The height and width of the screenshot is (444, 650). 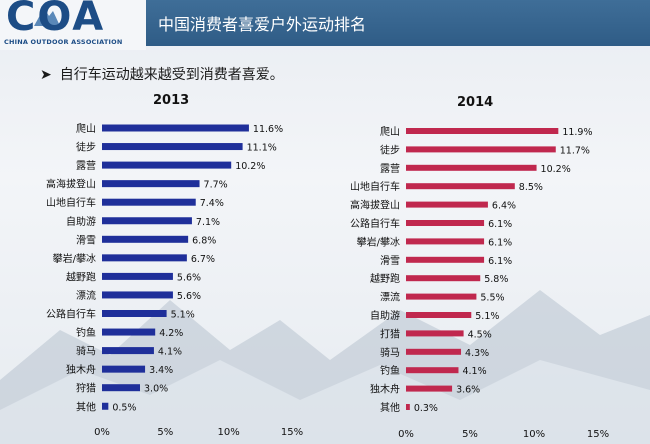 I want to click on value-label-2014: 4.3%, so click(x=477, y=353).